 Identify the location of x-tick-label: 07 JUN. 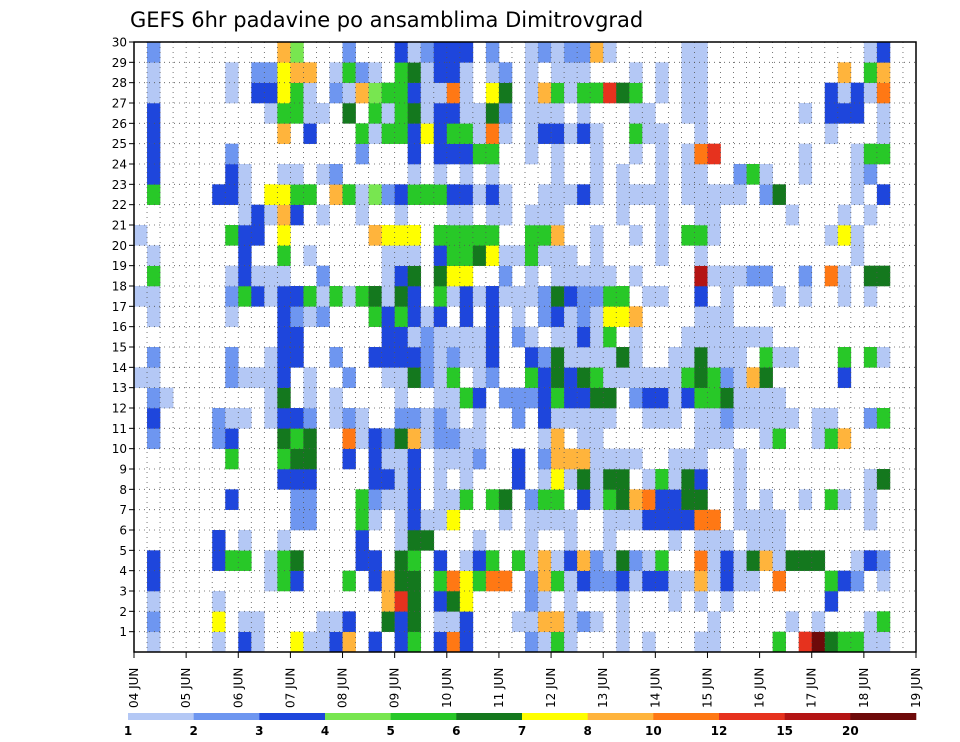
(290, 688).